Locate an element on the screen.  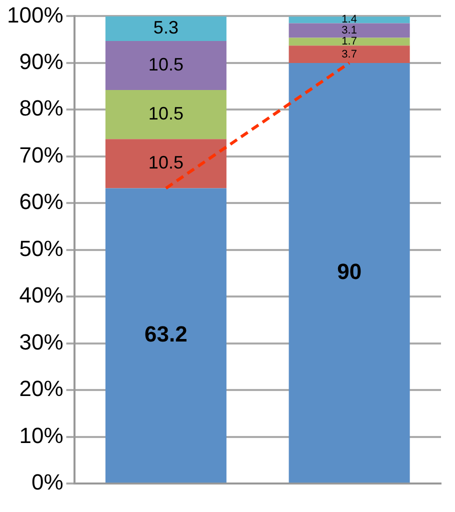
y-tick-label: 20% is located at coordinates (41, 389).